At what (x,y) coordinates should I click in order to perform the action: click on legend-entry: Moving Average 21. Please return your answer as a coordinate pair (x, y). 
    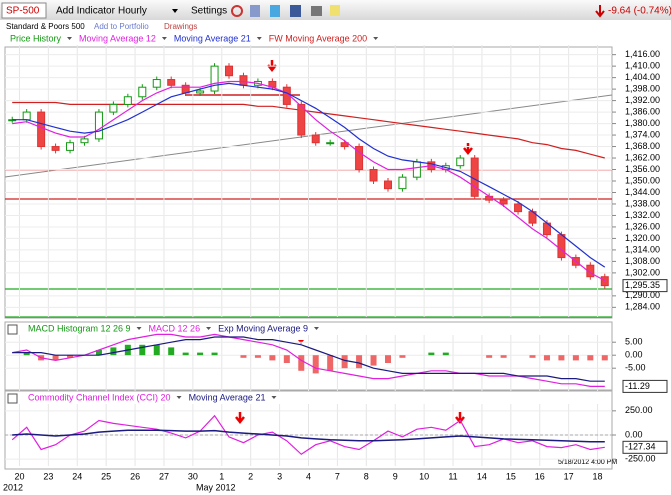
    Looking at the image, I should click on (212, 38).